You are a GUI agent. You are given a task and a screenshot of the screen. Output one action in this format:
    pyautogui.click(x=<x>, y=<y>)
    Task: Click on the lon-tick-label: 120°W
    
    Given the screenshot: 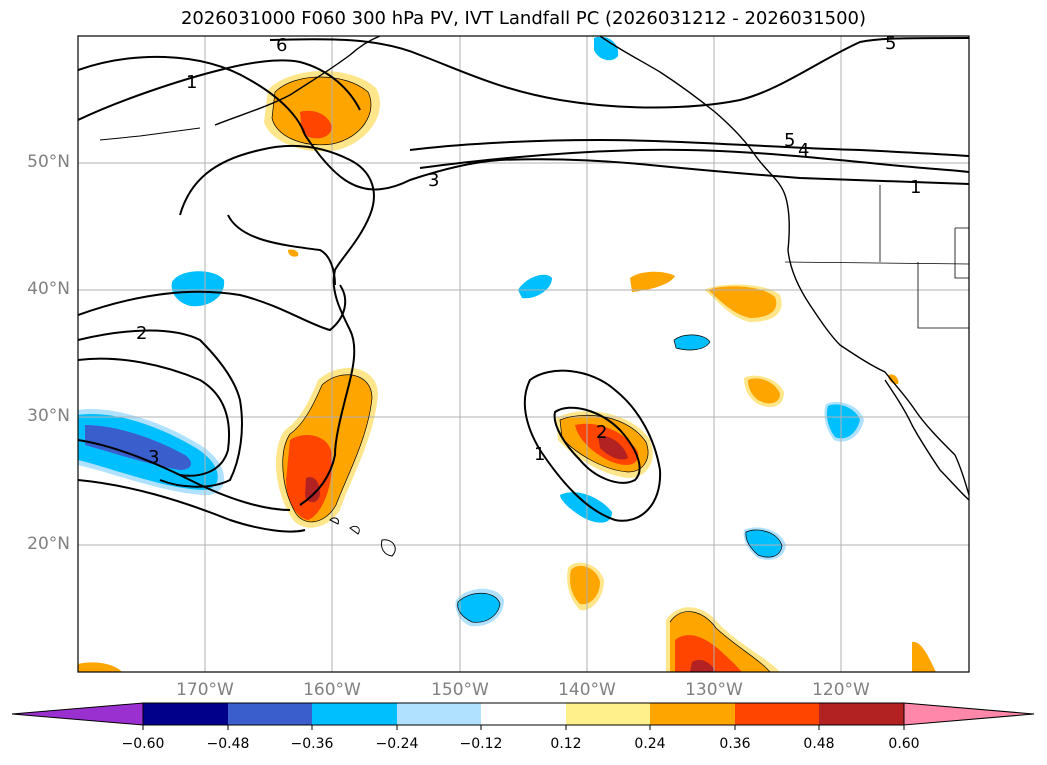 What is the action you would take?
    pyautogui.click(x=841, y=690)
    